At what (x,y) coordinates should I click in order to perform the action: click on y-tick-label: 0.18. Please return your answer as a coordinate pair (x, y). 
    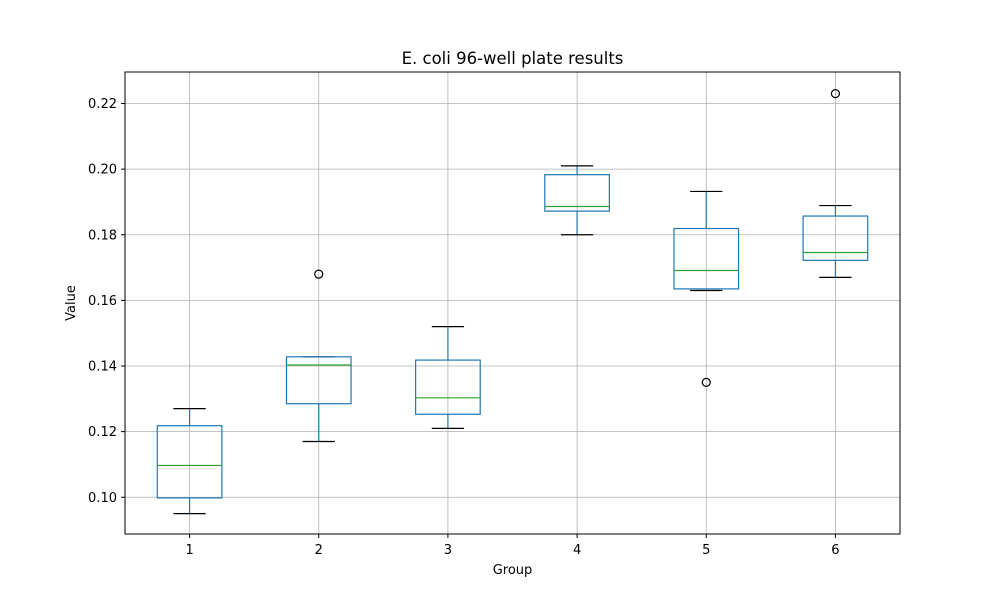
    Looking at the image, I should click on (102, 235).